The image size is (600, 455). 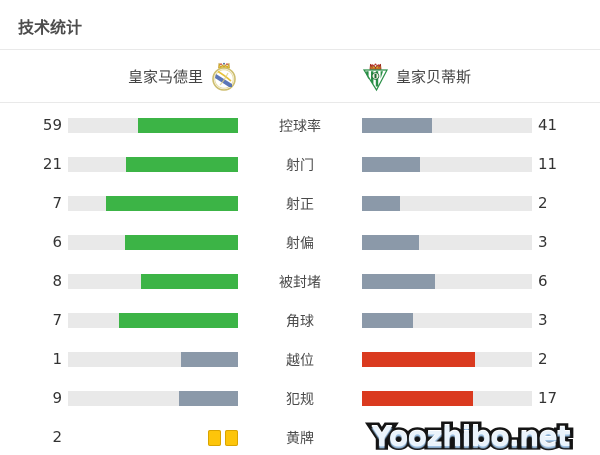 I want to click on stat-row: 7 角球 3, so click(x=300, y=320).